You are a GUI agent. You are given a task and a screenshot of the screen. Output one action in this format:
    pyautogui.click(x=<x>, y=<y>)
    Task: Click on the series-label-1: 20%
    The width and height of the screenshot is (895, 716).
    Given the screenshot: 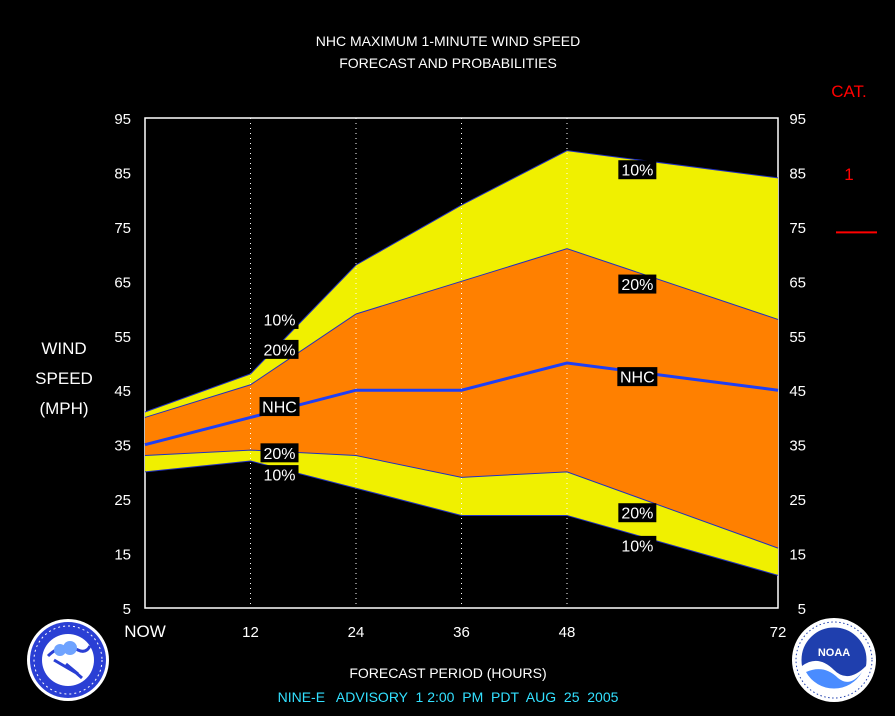 What is the action you would take?
    pyautogui.click(x=637, y=284)
    